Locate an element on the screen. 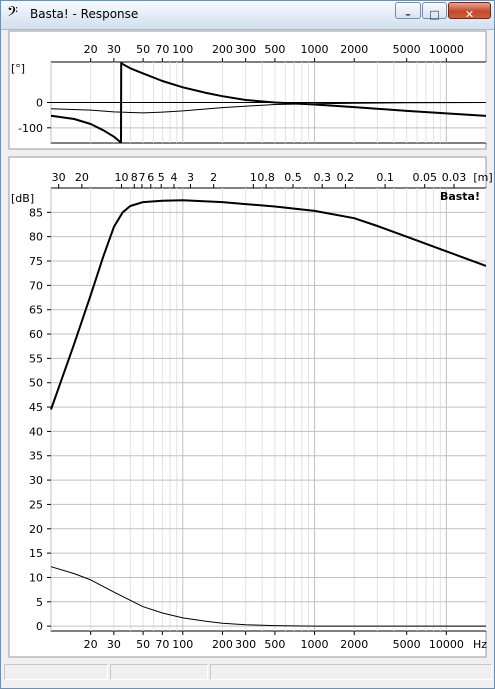  phase-y-tick-label: 0 is located at coordinates (39, 103).